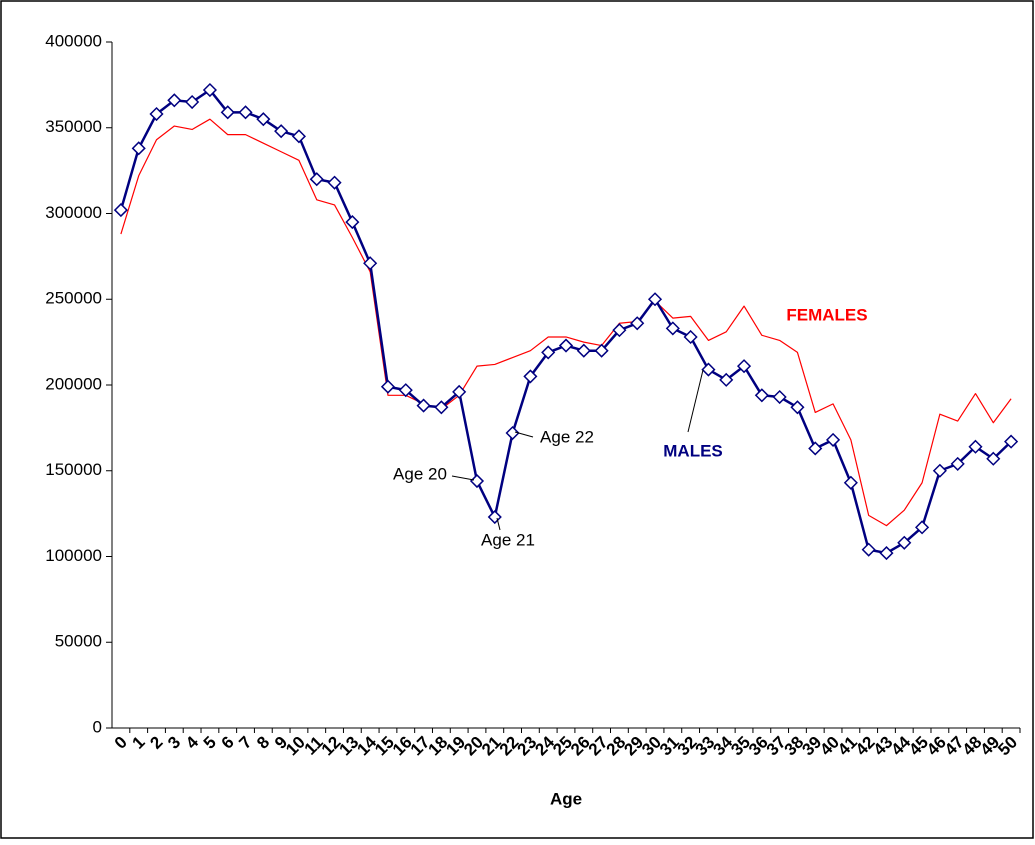 Image resolution: width=1035 pixels, height=845 pixels. I want to click on y-tick-label: 250000, so click(73, 298).